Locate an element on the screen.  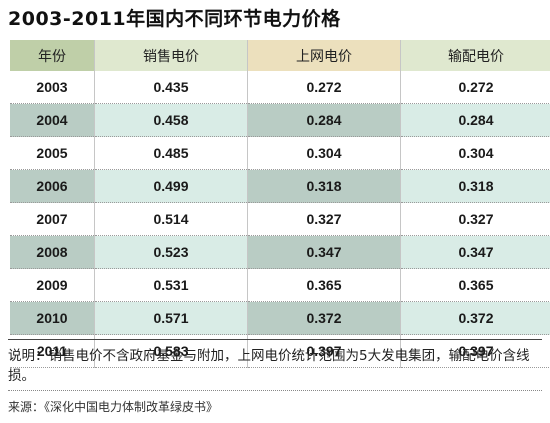
year-cell: 2005 is located at coordinates (52, 153).